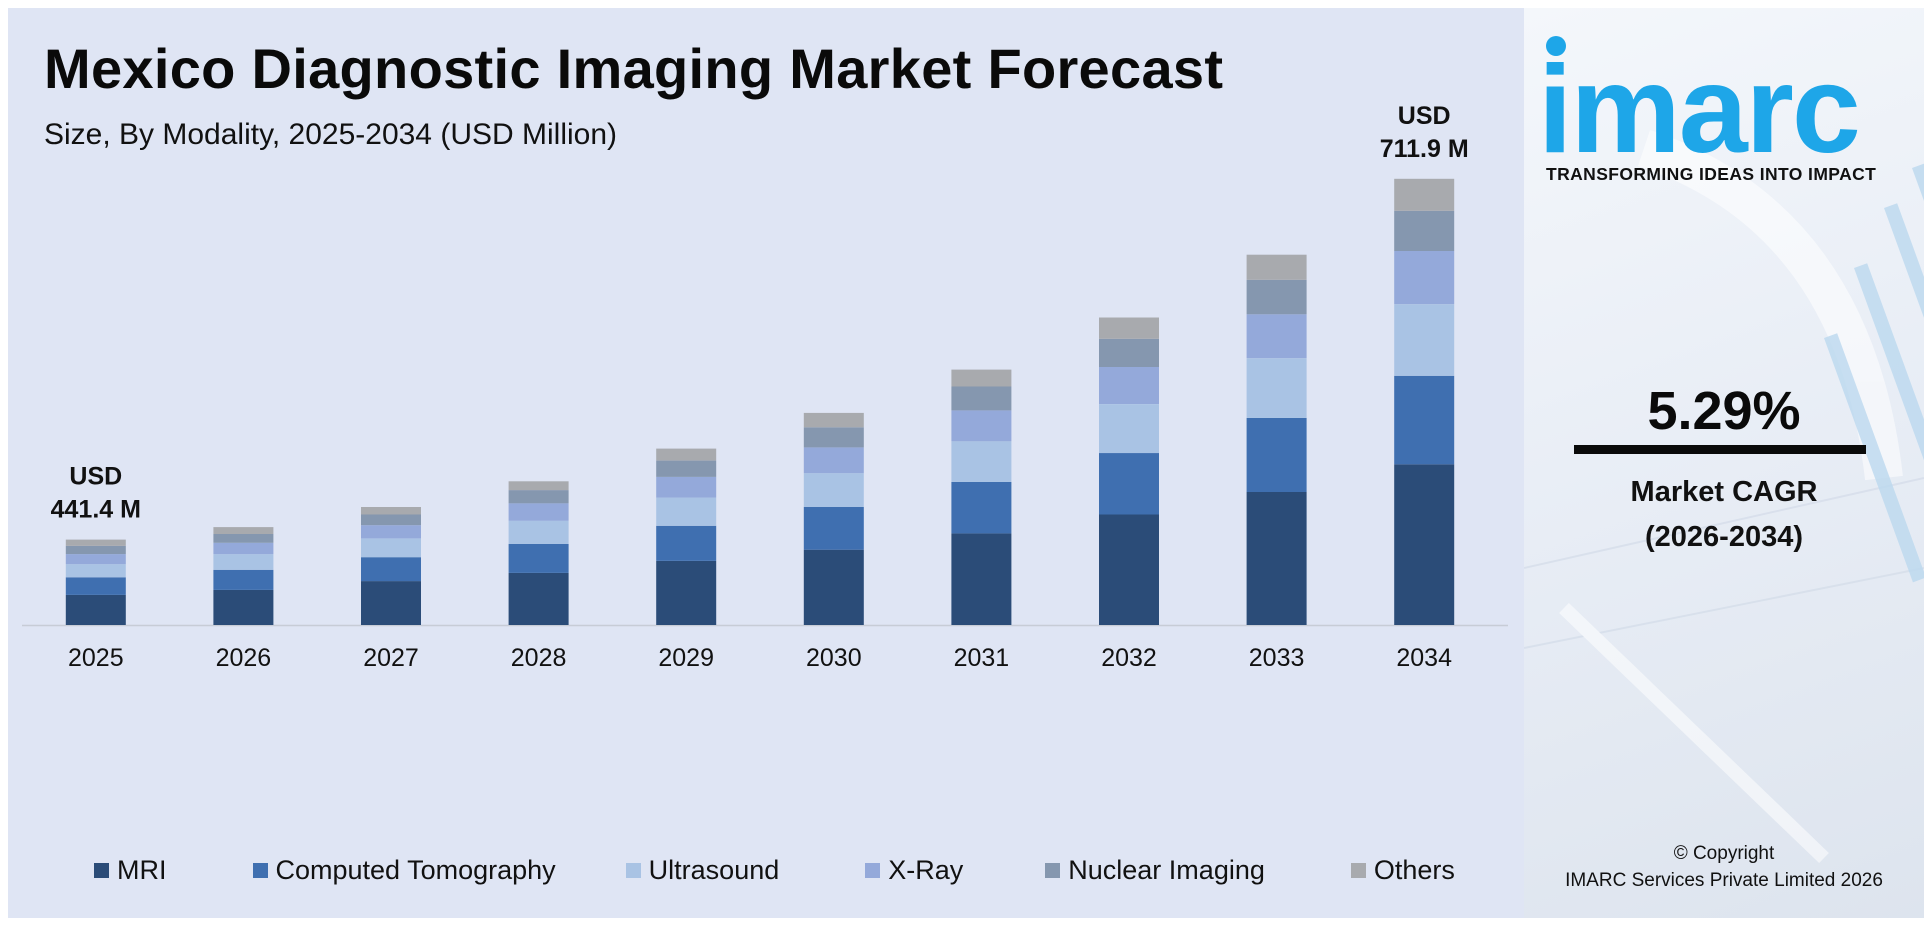  Describe the element at coordinates (391, 511) in the screenshot. I see `bar-segment-others-2027` at that location.